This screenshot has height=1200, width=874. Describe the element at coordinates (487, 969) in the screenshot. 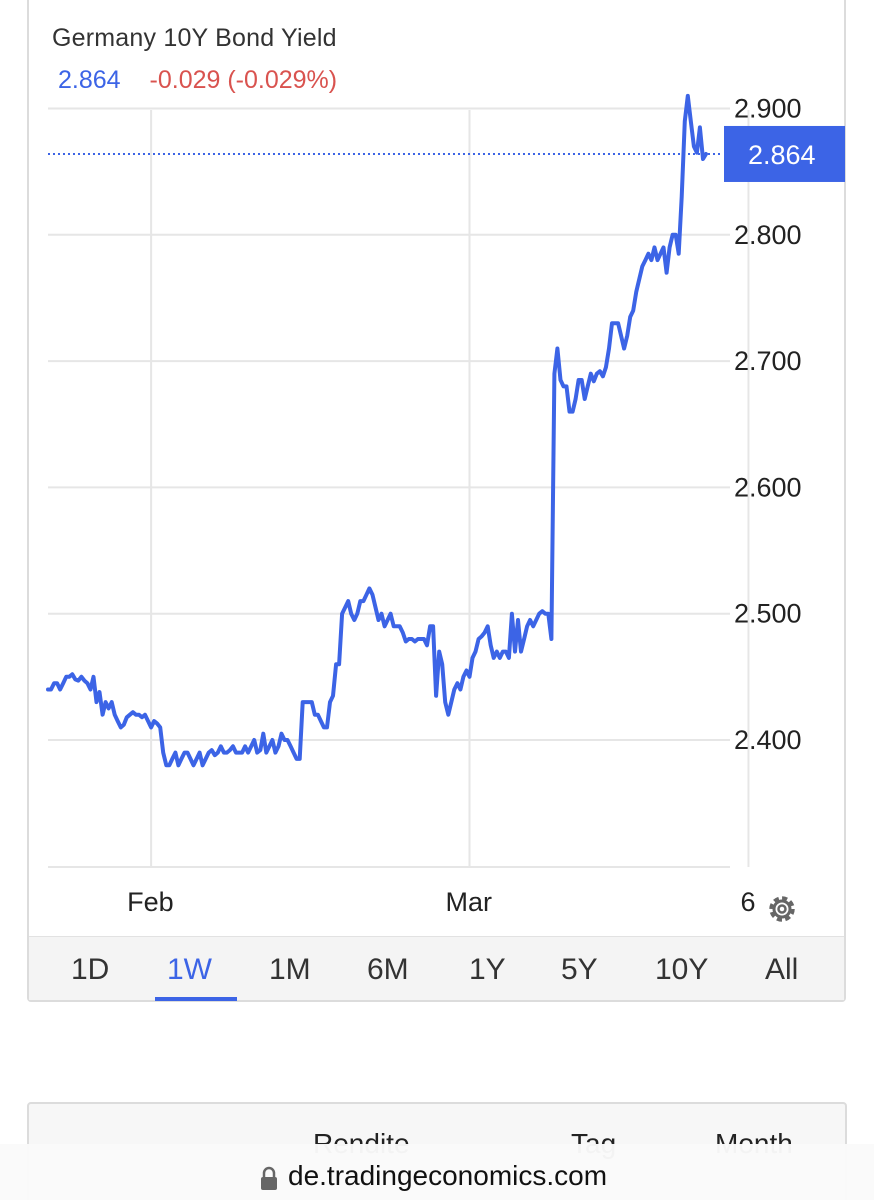

I see `tab-1y: 1Y` at that location.